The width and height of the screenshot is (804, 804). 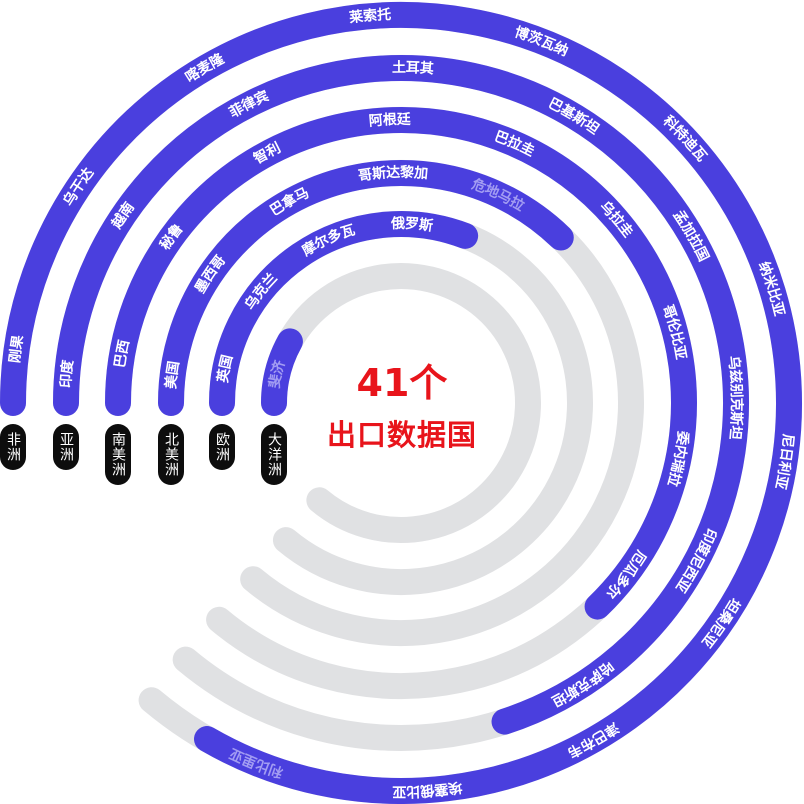 I want to click on country-label: 乌兹别克斯坦, so click(x=735, y=397).